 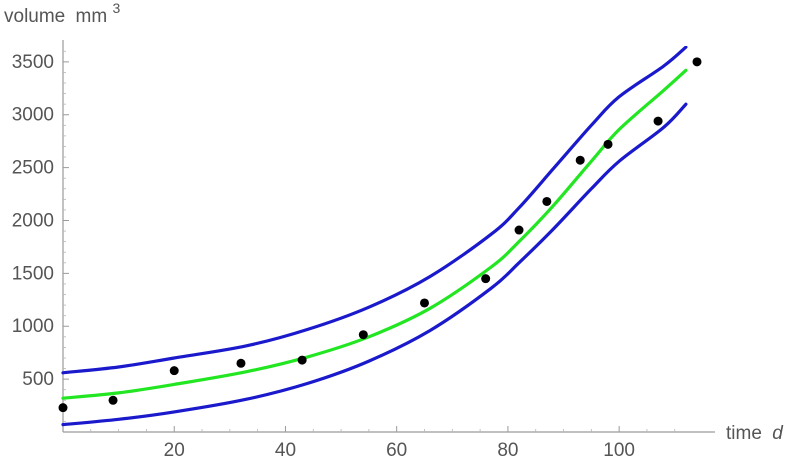 I want to click on y-axis-label-unit: mm, so click(x=92, y=16).